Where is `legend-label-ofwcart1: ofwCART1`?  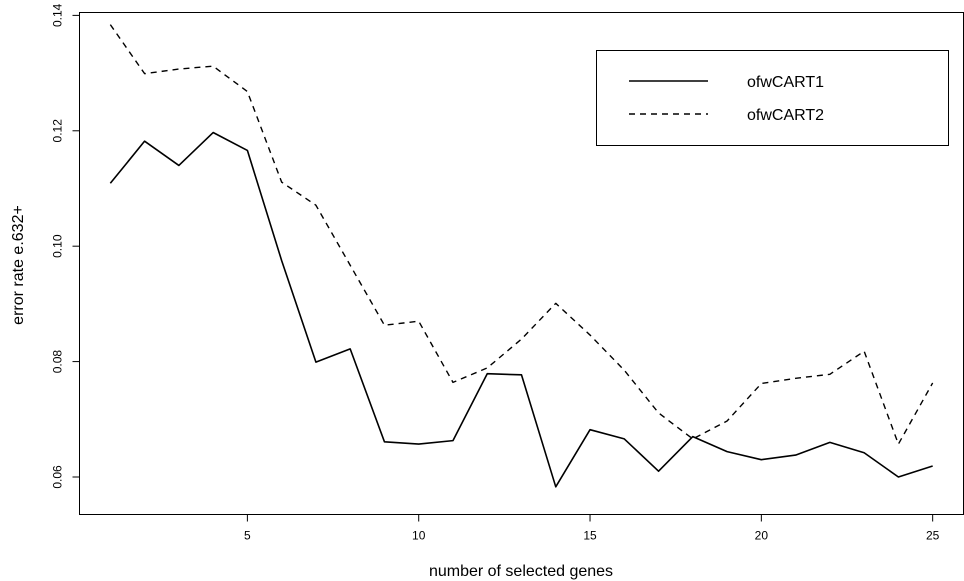
legend-label-ofwcart1: ofwCART1 is located at coordinates (785, 82).